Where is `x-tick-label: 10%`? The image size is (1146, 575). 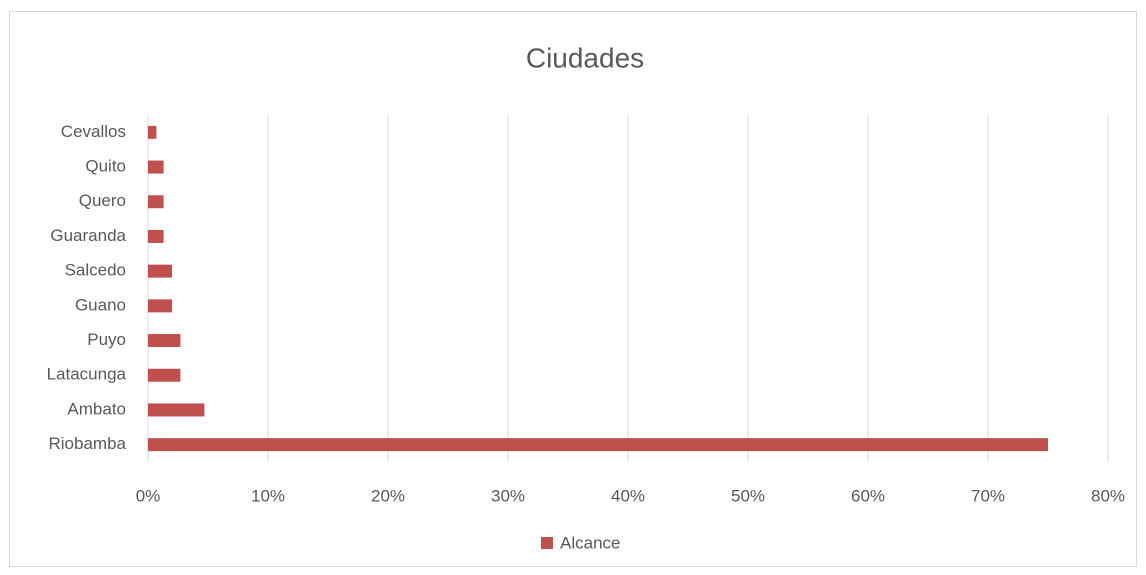
x-tick-label: 10% is located at coordinates (268, 495).